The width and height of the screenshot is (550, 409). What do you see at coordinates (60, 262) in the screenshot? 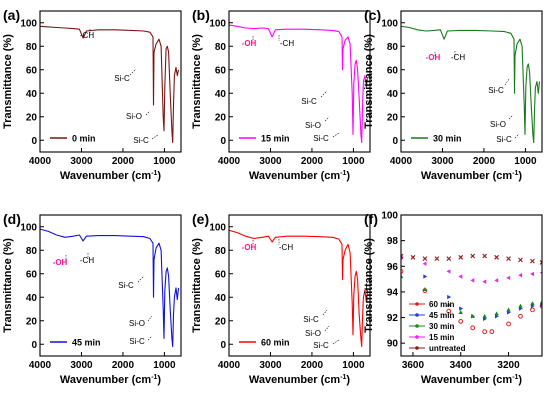
I see `svg-text: -OH` at bounding box center [60, 262].